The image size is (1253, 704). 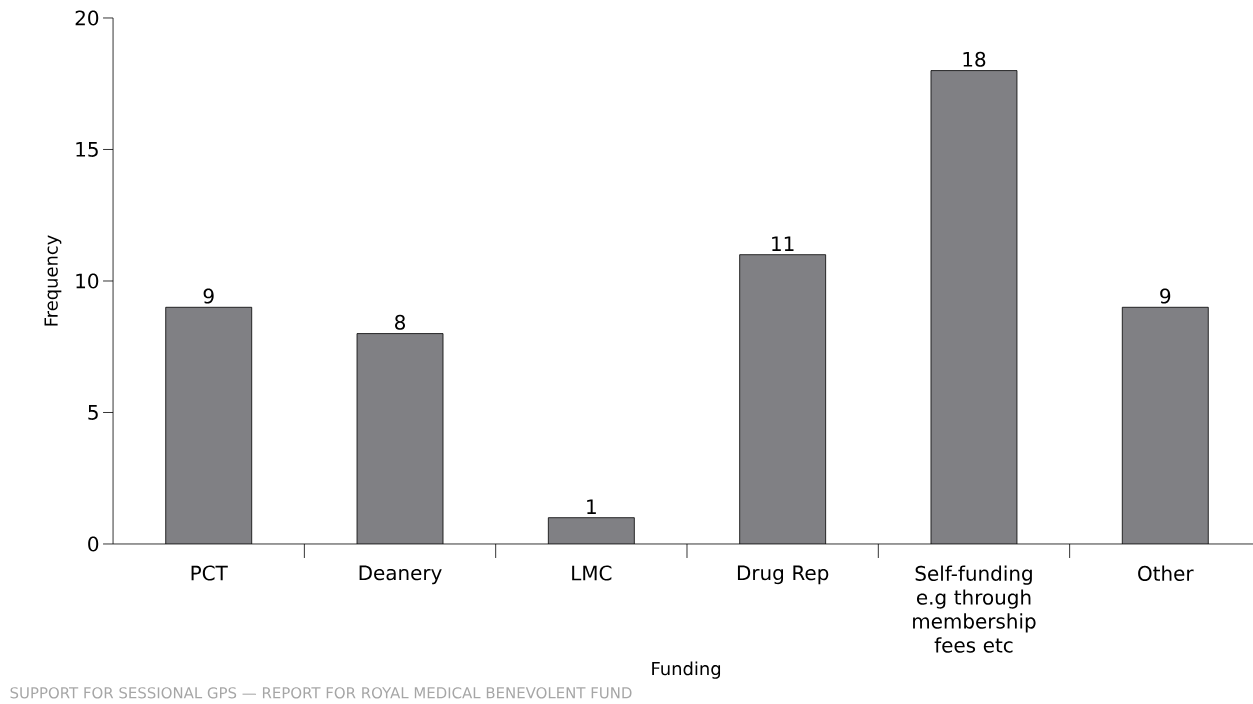 What do you see at coordinates (87, 281) in the screenshot?
I see `y-tick-label: 10` at bounding box center [87, 281].